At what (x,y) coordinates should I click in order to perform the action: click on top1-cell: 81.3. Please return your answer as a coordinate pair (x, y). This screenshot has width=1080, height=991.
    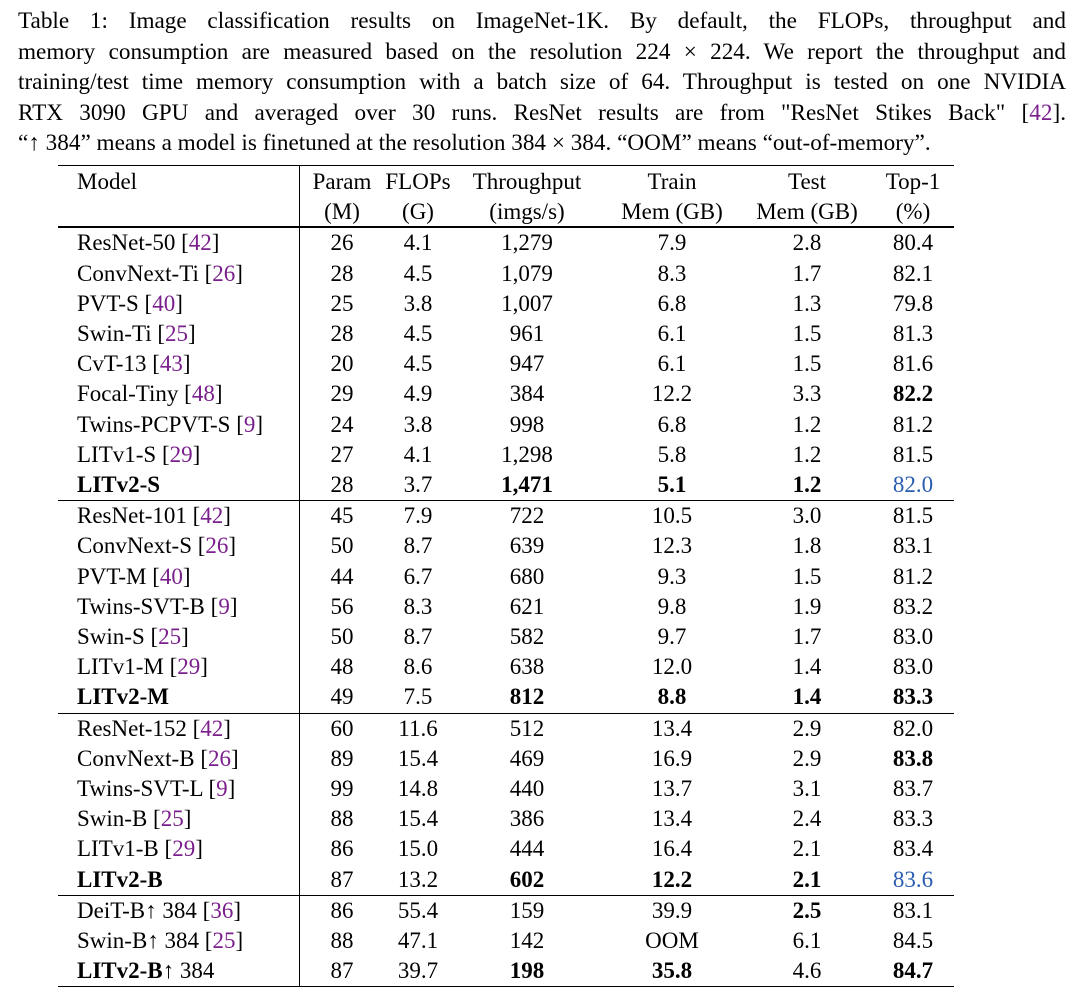
    Looking at the image, I should click on (913, 333).